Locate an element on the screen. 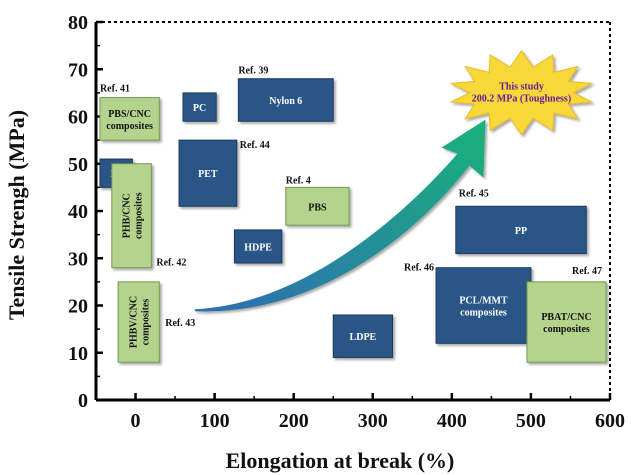 This screenshot has width=631, height=475. material-label: LDPE is located at coordinates (363, 337).